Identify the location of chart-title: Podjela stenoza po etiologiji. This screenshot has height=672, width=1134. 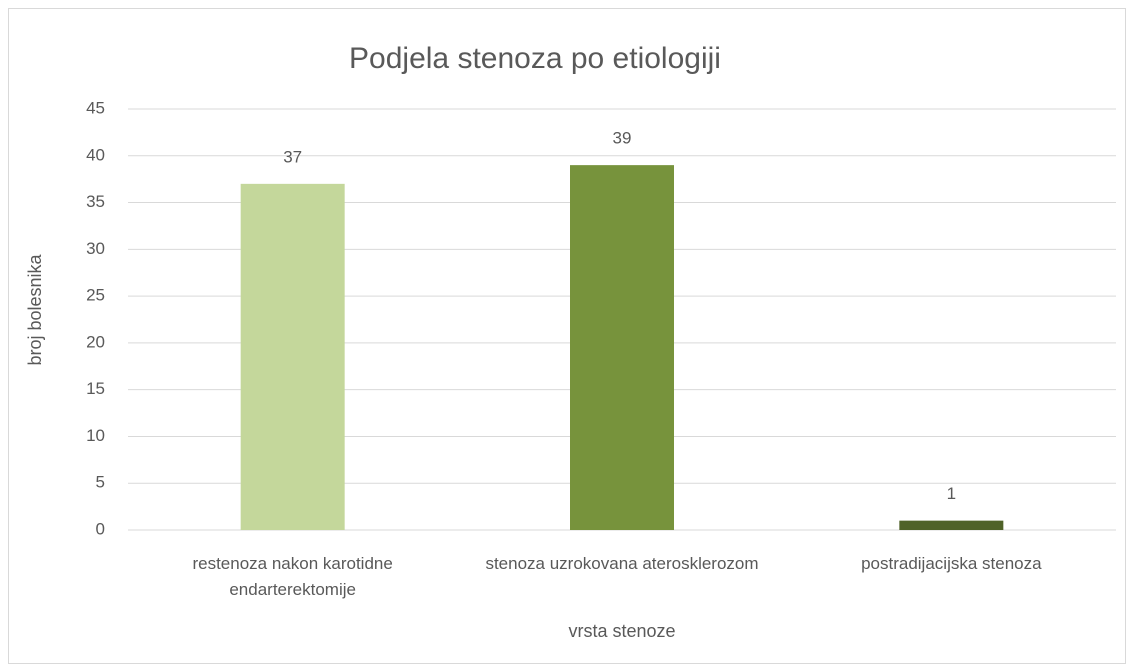
(535, 58).